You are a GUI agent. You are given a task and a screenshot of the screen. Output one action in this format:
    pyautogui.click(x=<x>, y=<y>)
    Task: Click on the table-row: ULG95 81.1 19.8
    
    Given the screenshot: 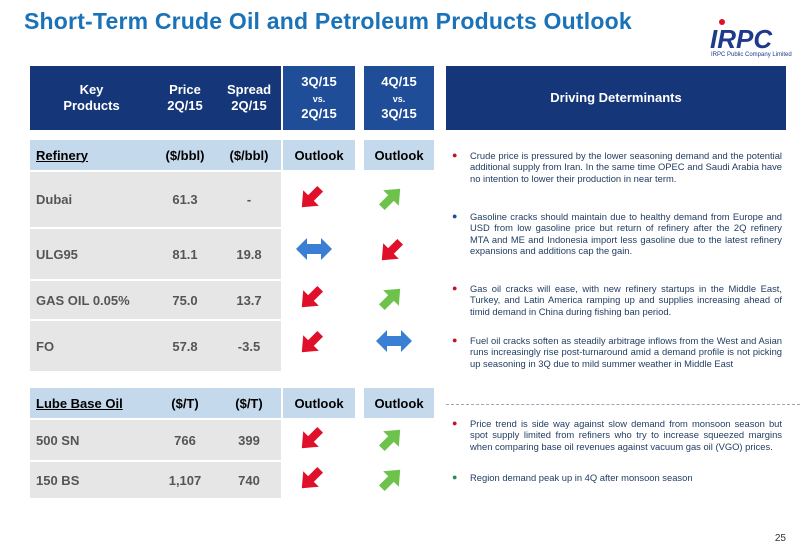 What is the action you would take?
    pyautogui.click(x=155, y=255)
    